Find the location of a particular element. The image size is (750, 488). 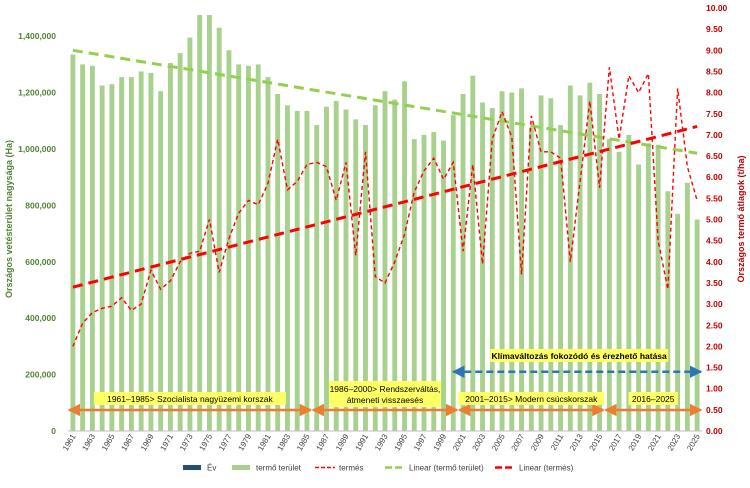

x-tick-label: 2015 is located at coordinates (596, 442).